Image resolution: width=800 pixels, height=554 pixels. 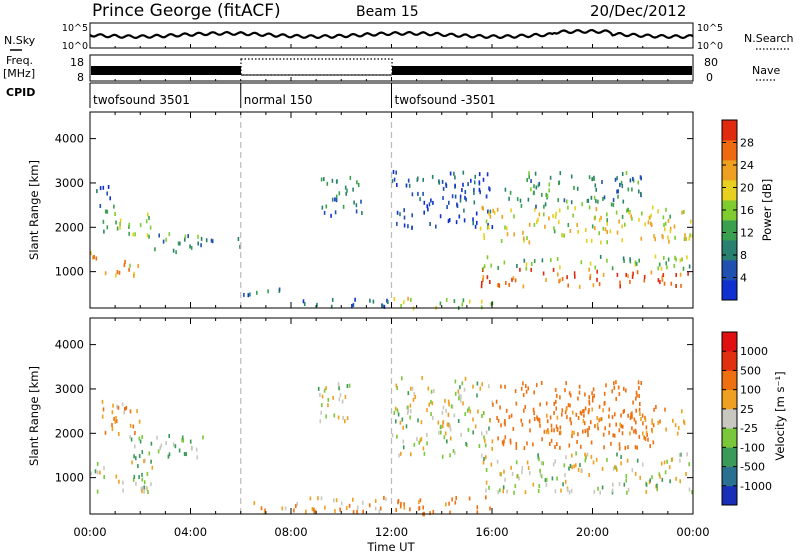 I want to click on freq-tick-top: 18, so click(x=77, y=62).